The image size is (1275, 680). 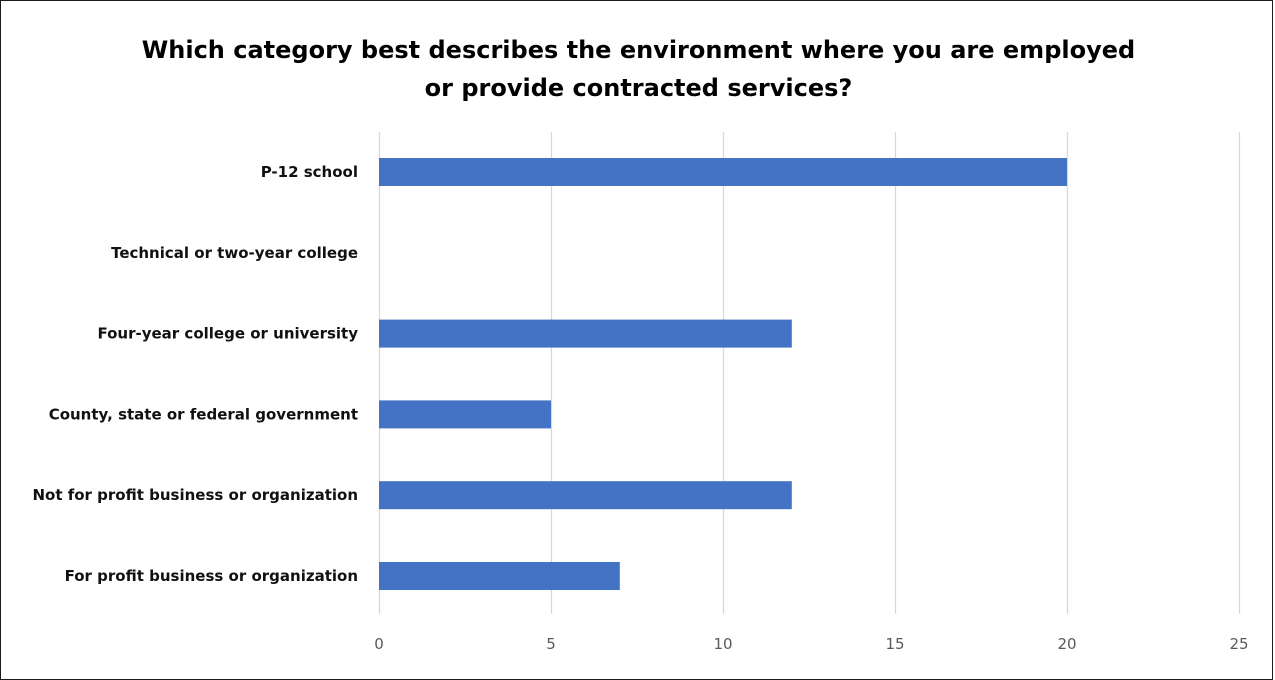 I want to click on x-tick-label-5: 25, so click(x=1238, y=644).